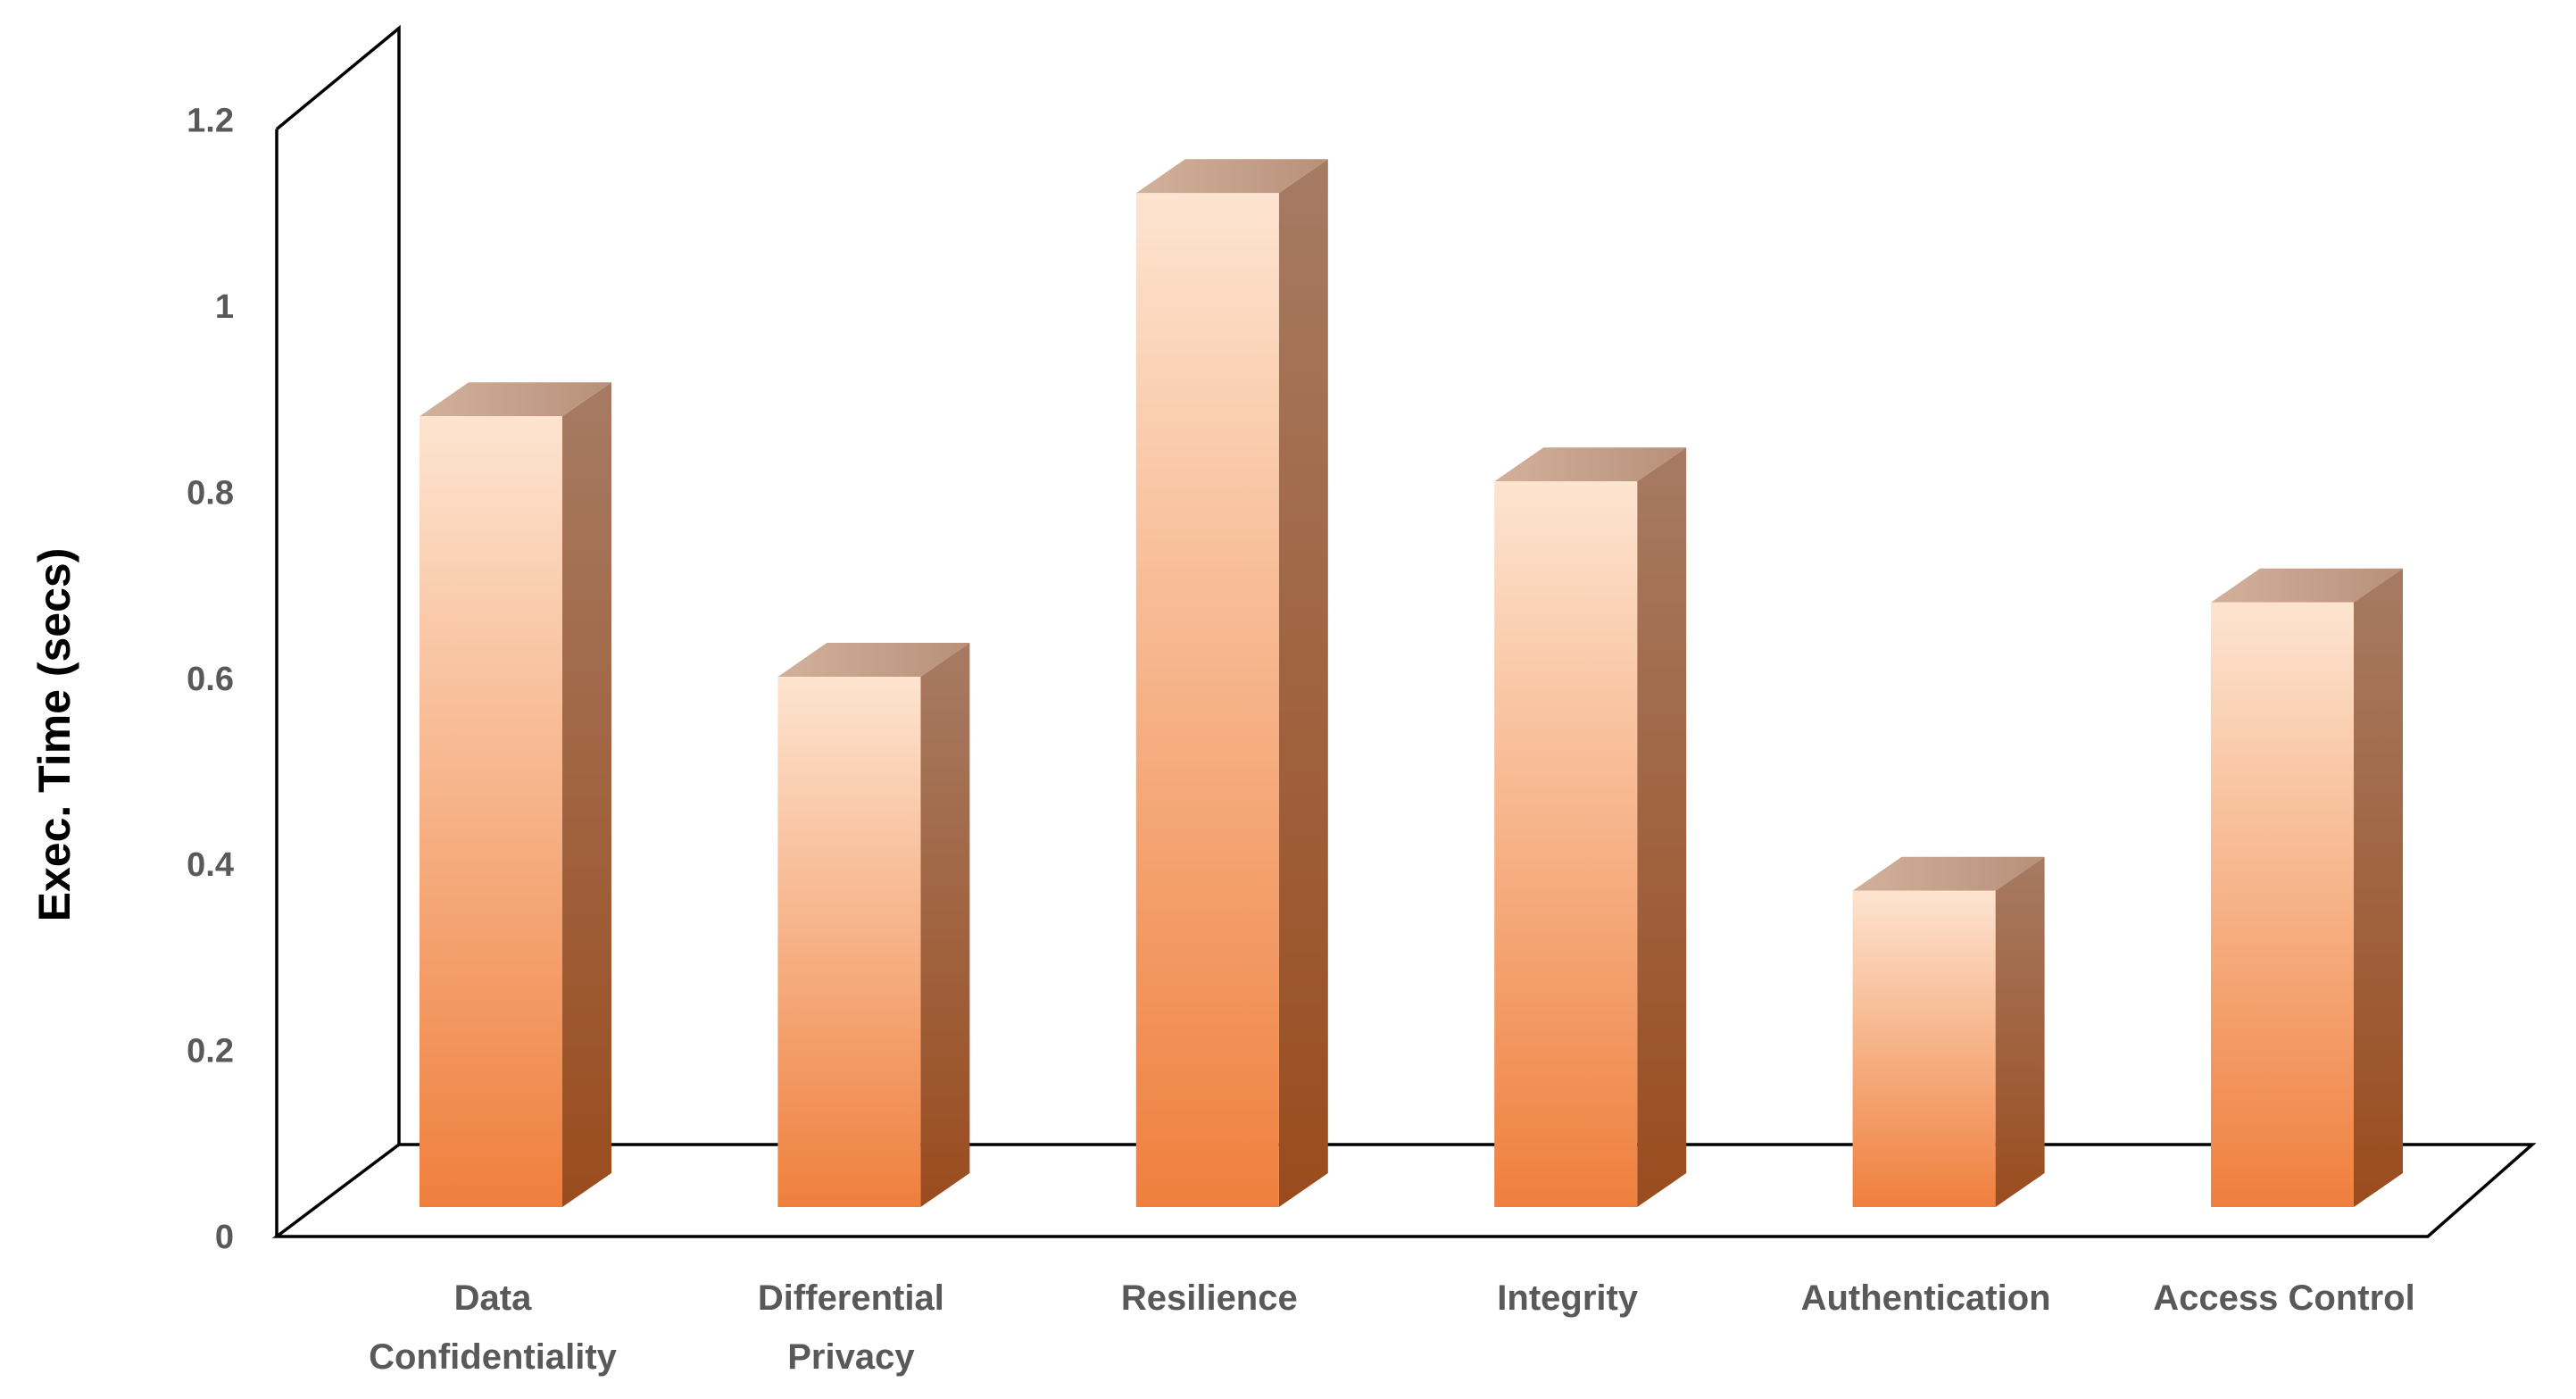 This screenshot has height=1399, width=2576. I want to click on y-tick-label: 0.2, so click(211, 1051).